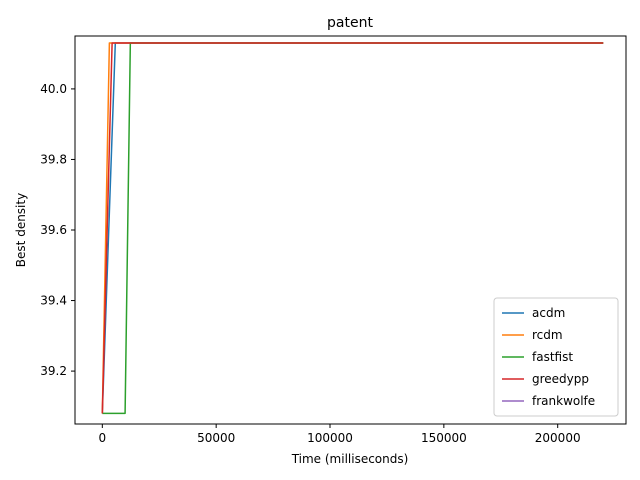 This screenshot has height=480, width=640. Describe the element at coordinates (53, 301) in the screenshot. I see `y-tick-label: 39.4` at that location.